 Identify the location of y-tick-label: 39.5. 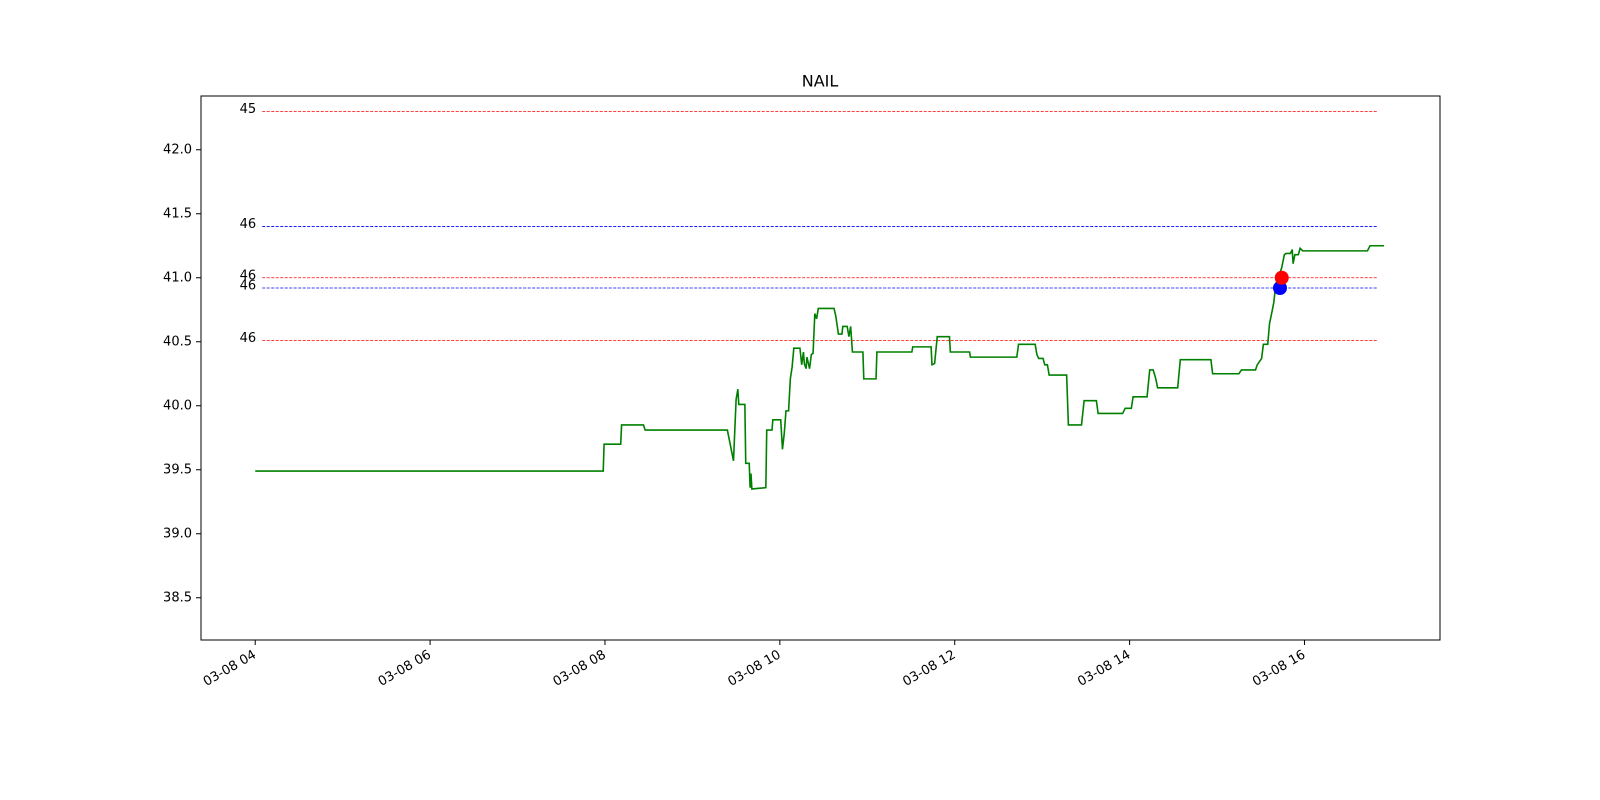
(177, 469).